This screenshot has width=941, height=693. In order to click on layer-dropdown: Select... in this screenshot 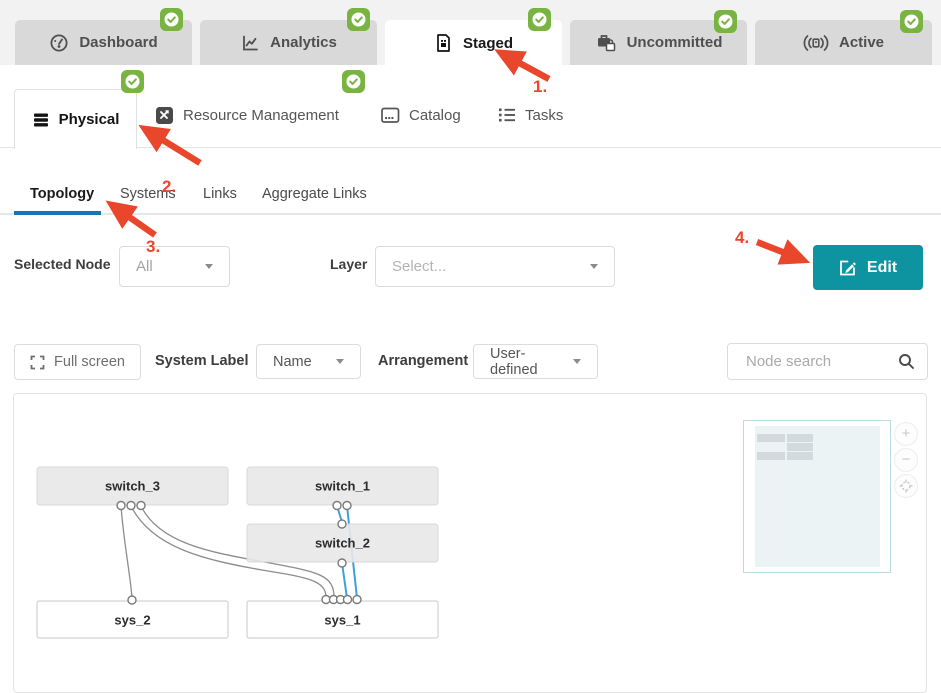, I will do `click(495, 266)`.